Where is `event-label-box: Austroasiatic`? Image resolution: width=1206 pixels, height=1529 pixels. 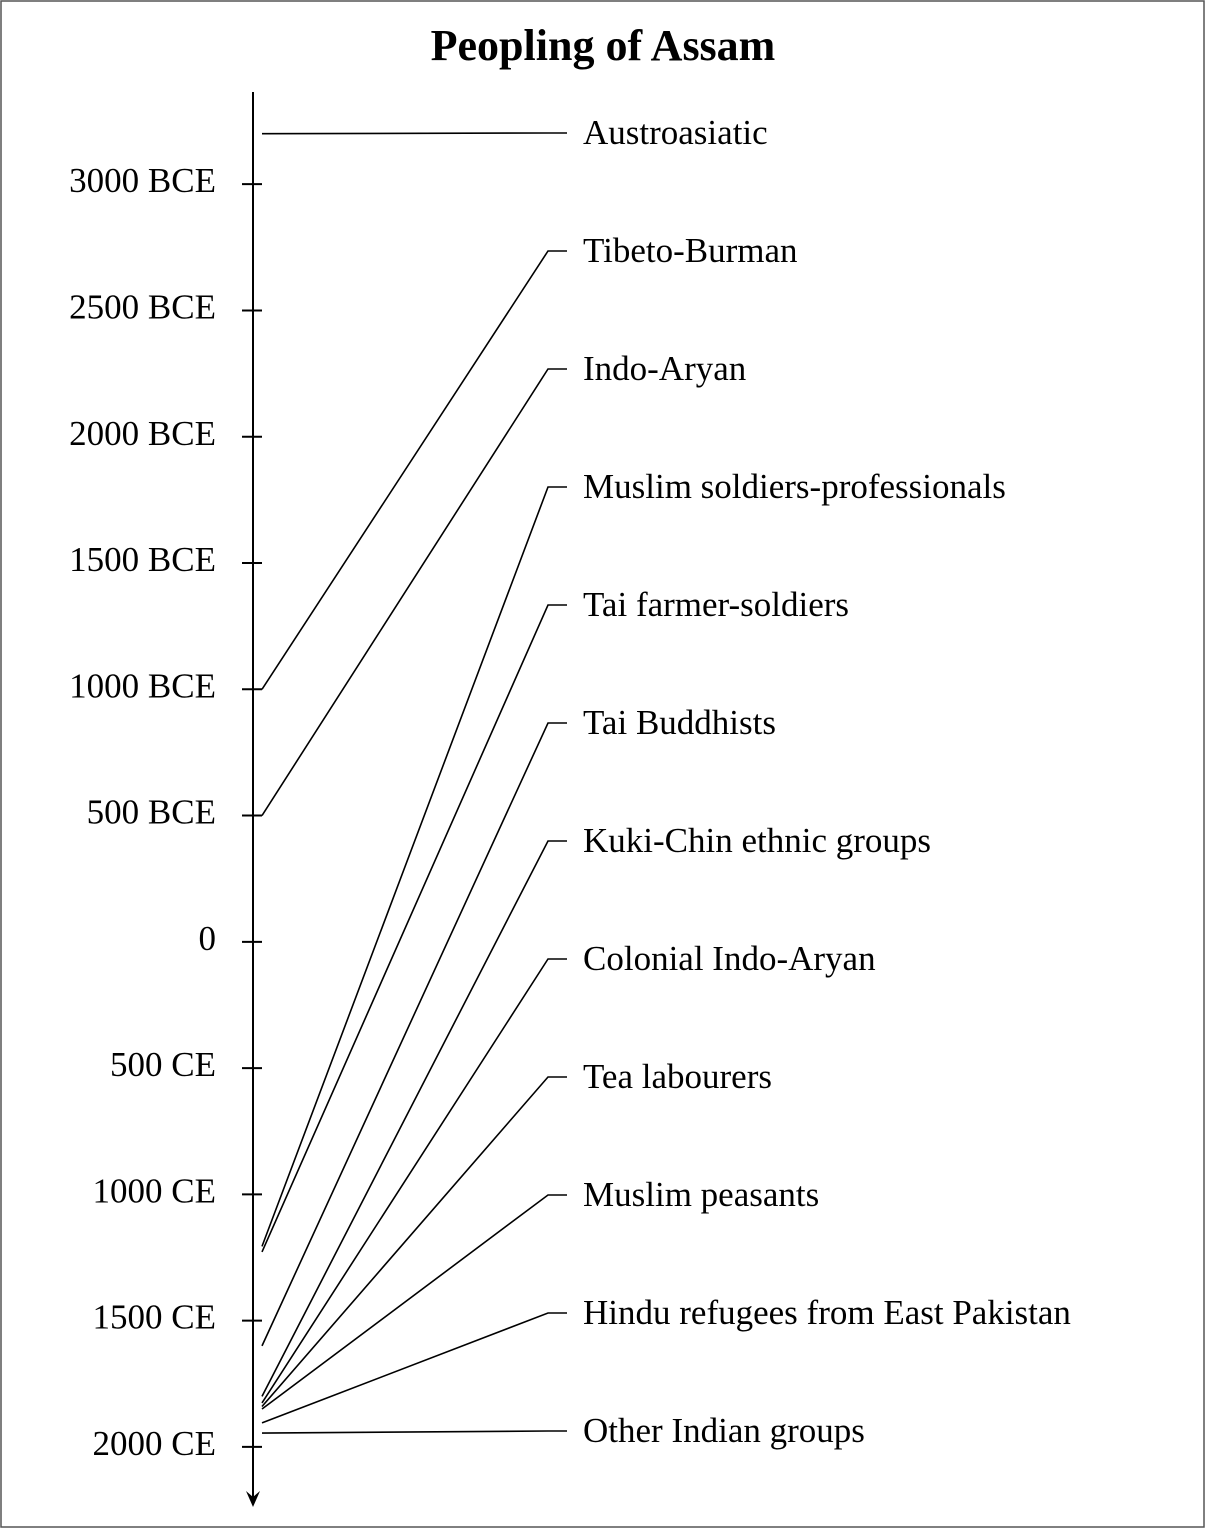 event-label-box: Austroasiatic is located at coordinates (675, 132).